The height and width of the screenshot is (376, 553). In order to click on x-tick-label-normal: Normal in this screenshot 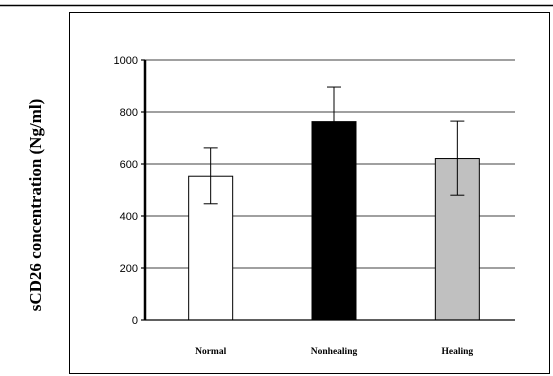, I will do `click(210, 352)`.